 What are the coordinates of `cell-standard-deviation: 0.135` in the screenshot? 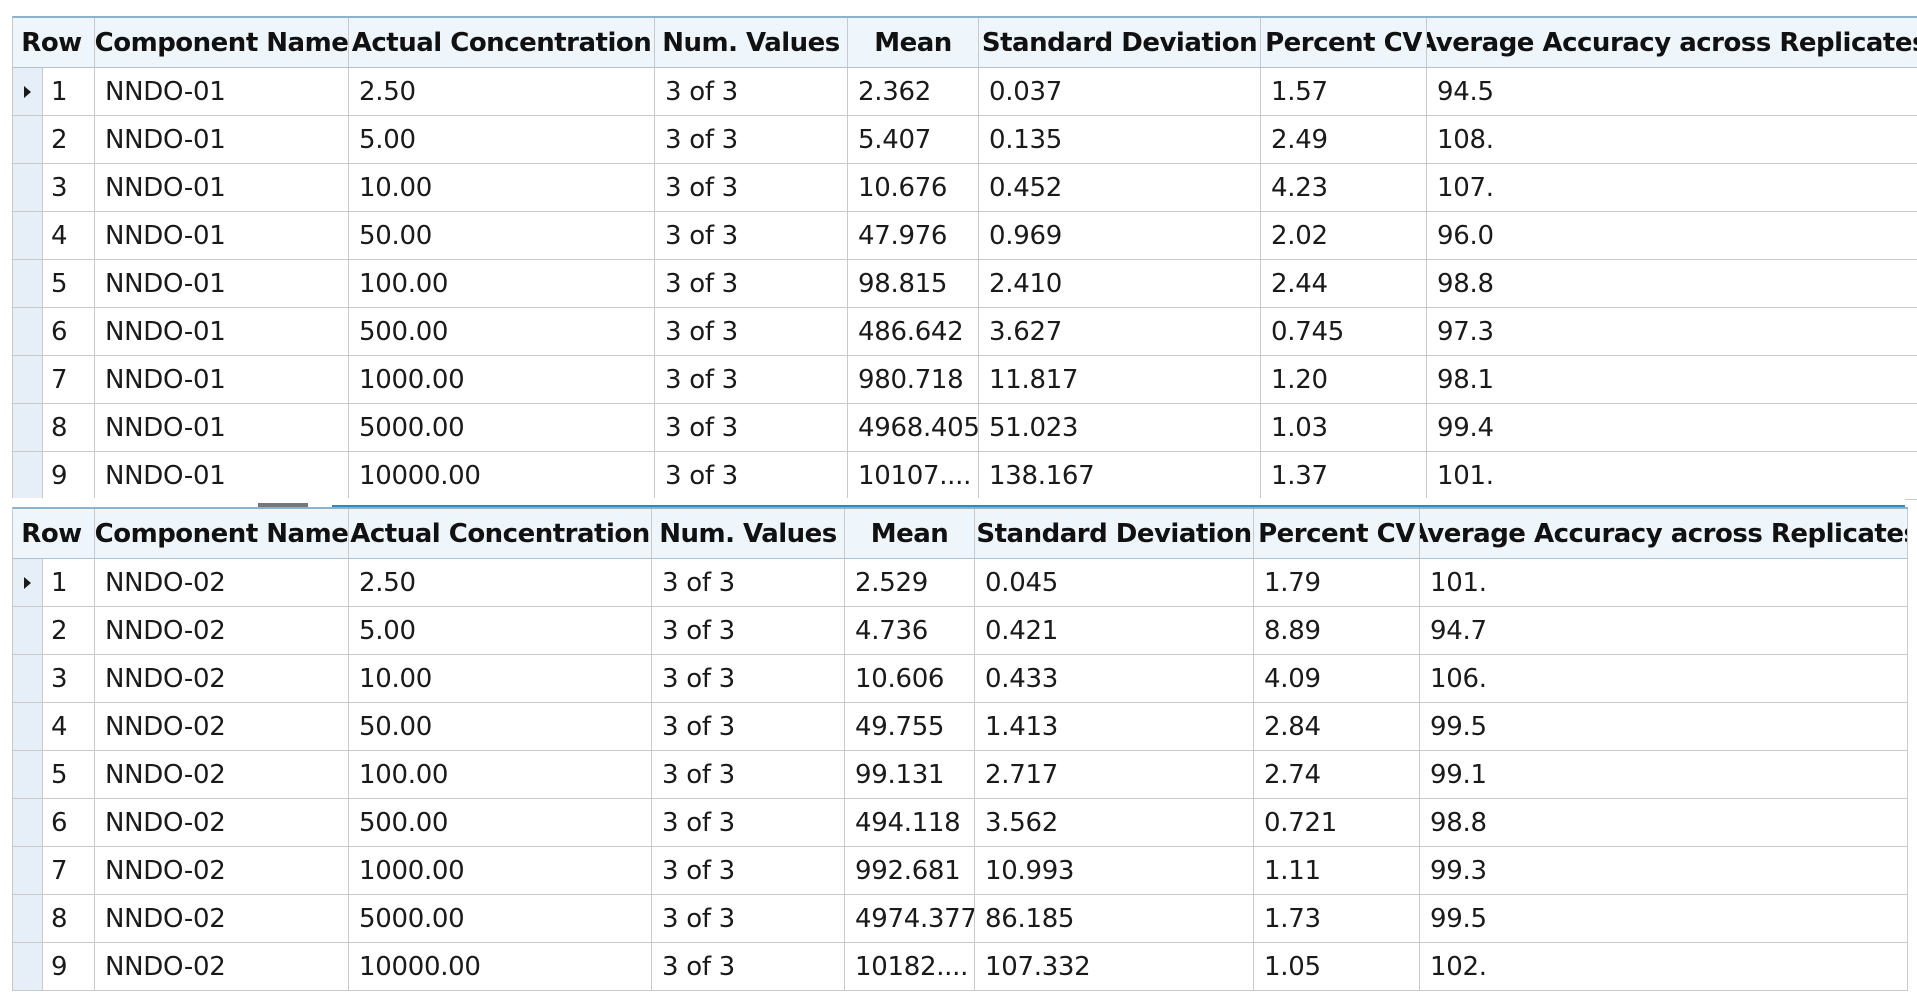 It's located at (1120, 140).